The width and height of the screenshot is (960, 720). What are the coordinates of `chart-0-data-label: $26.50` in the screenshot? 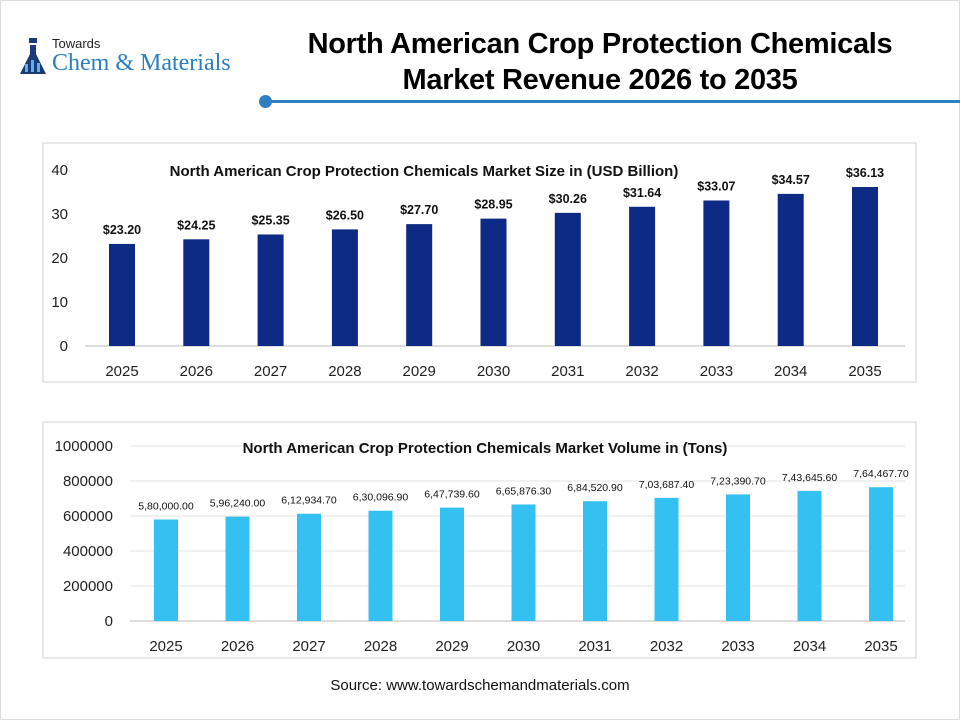 It's located at (345, 215).